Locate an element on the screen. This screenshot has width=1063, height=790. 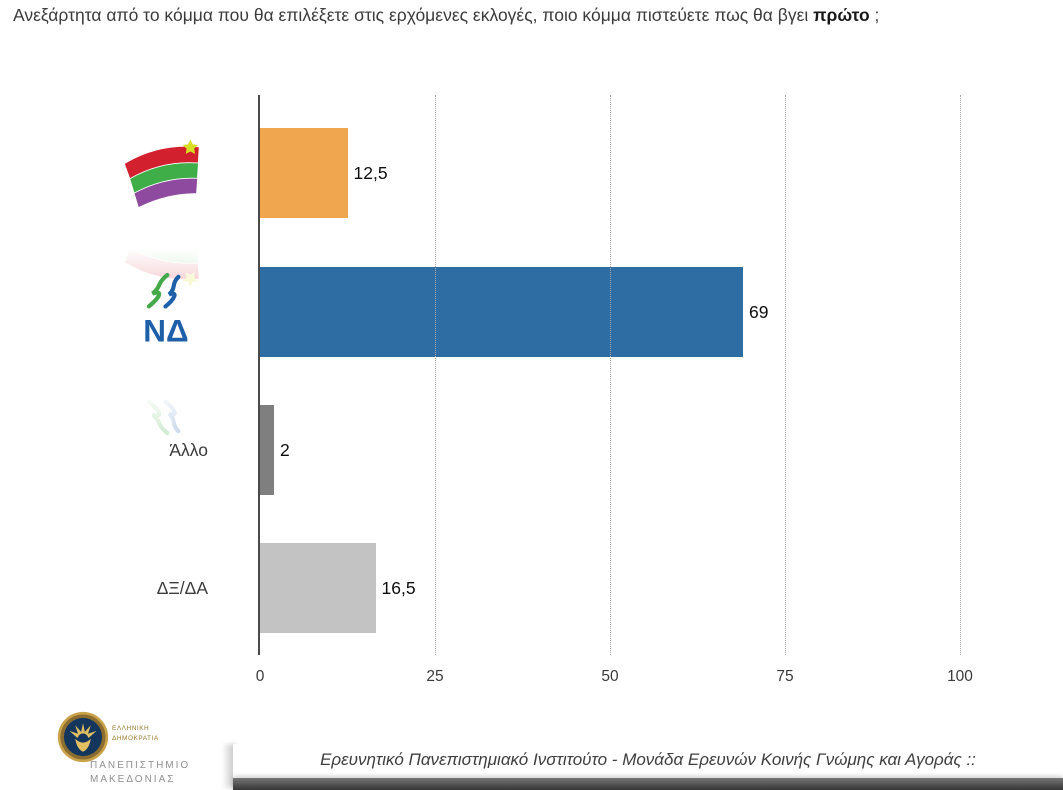
nd-logo-text: ΝΔ is located at coordinates (165, 331).